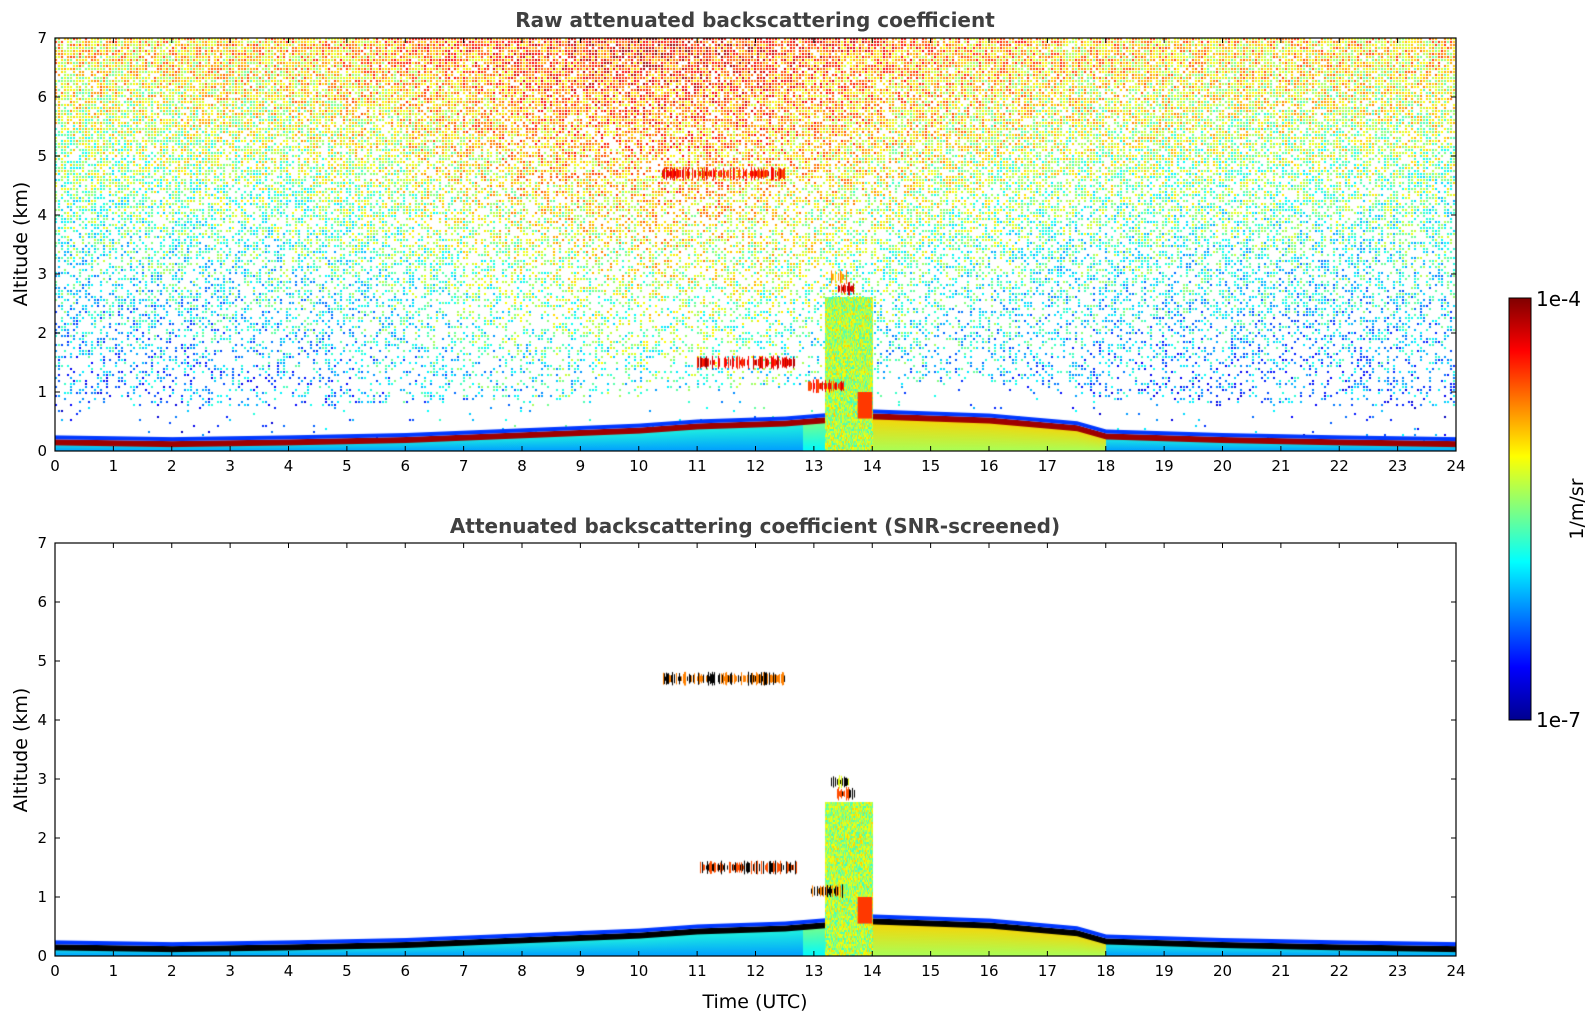 This screenshot has height=1024, width=1595. I want to click on colorbar-max-label: 1e-4, so click(1558, 299).